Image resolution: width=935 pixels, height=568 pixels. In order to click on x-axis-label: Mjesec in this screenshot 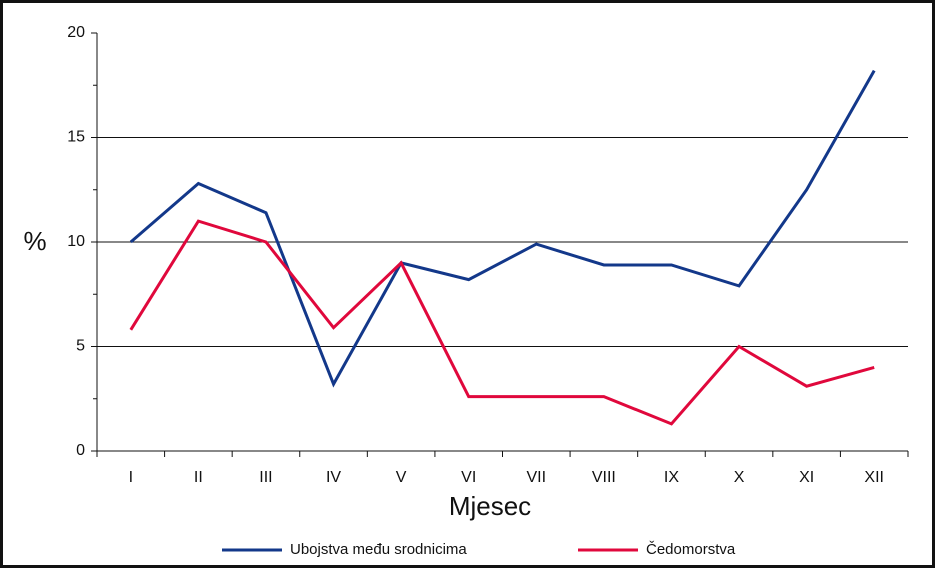, I will do `click(490, 506)`.